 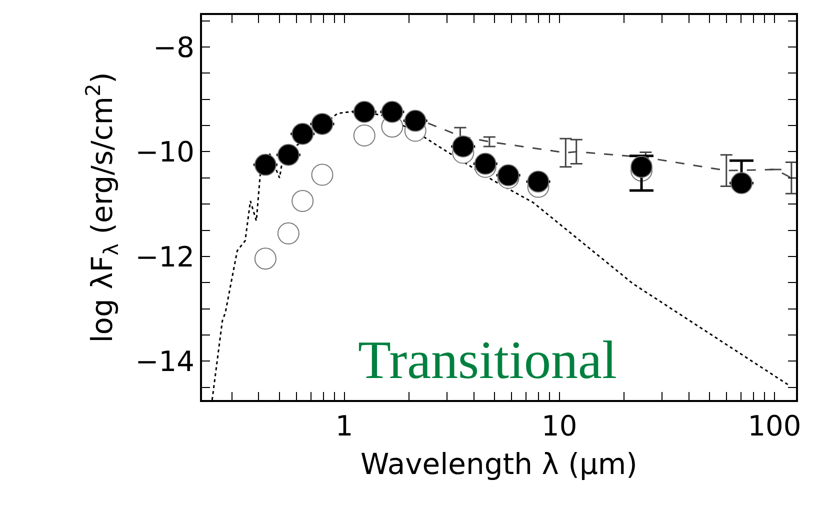 What do you see at coordinates (775, 426) in the screenshot?
I see `x-tick-label: 100` at bounding box center [775, 426].